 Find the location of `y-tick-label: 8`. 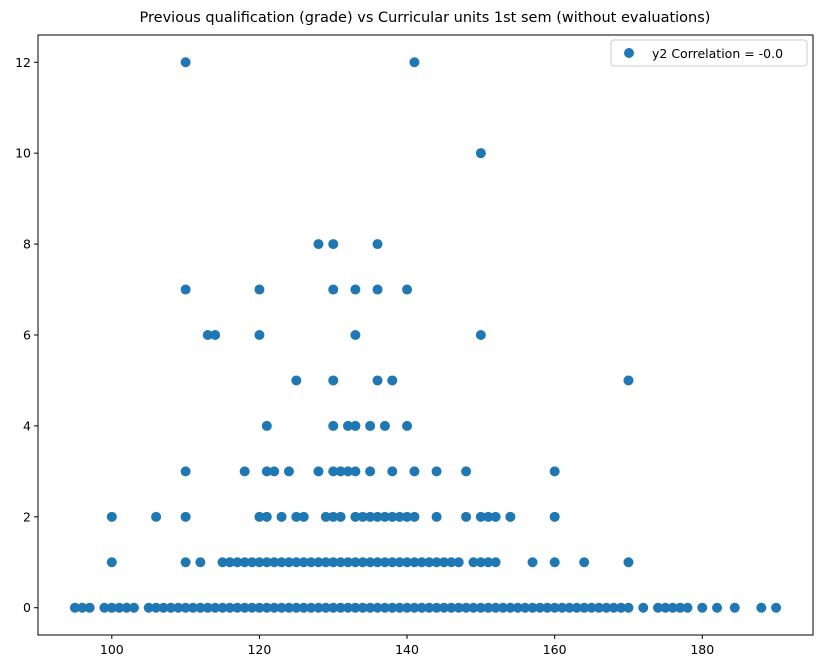

y-tick-label: 8 is located at coordinates (27, 244).